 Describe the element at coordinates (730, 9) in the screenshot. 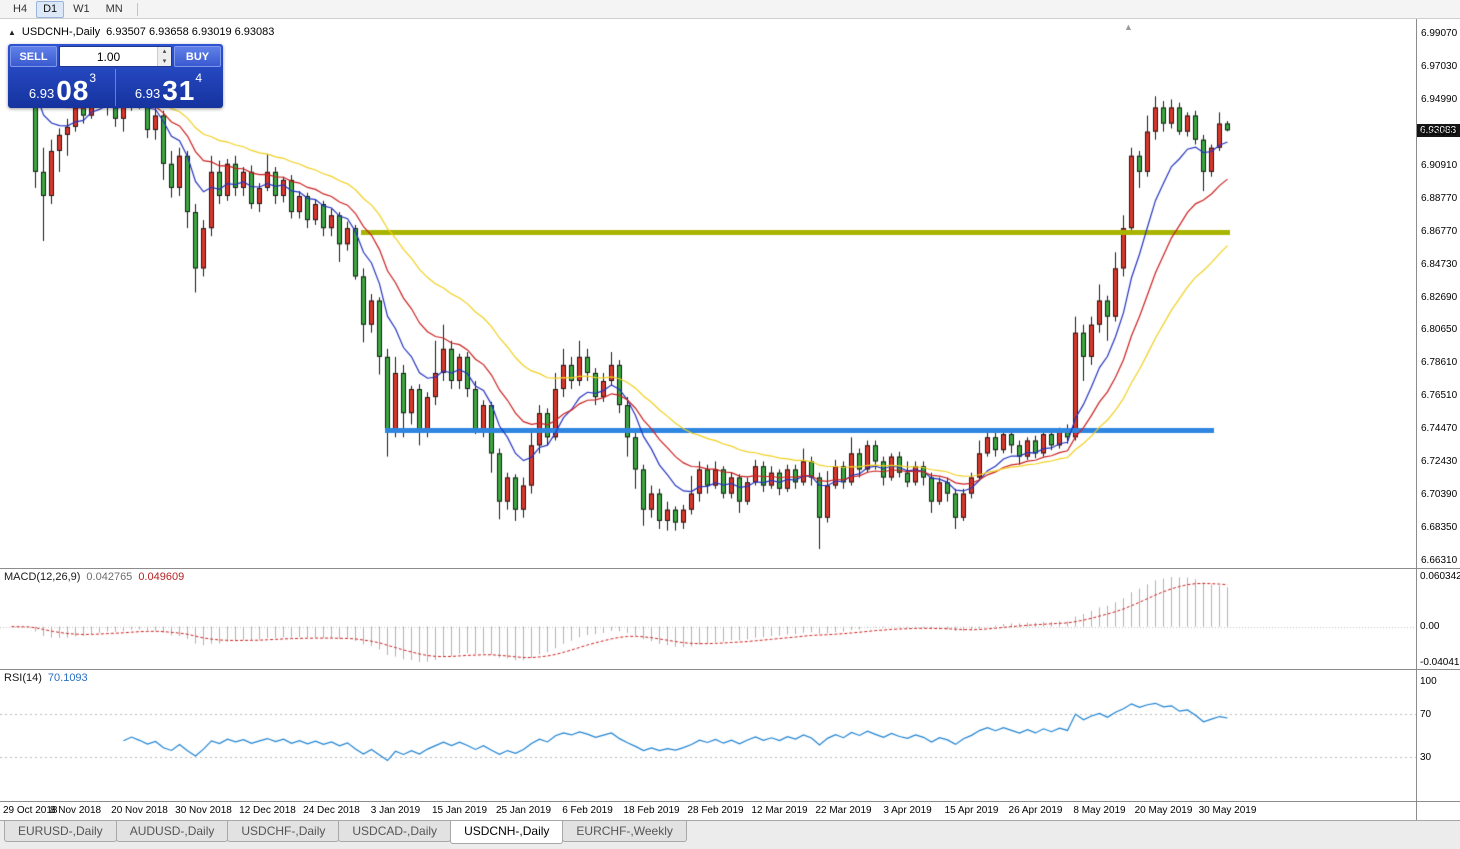

I see `timeframe-toolbar: H4 D1 W1 MN` at that location.